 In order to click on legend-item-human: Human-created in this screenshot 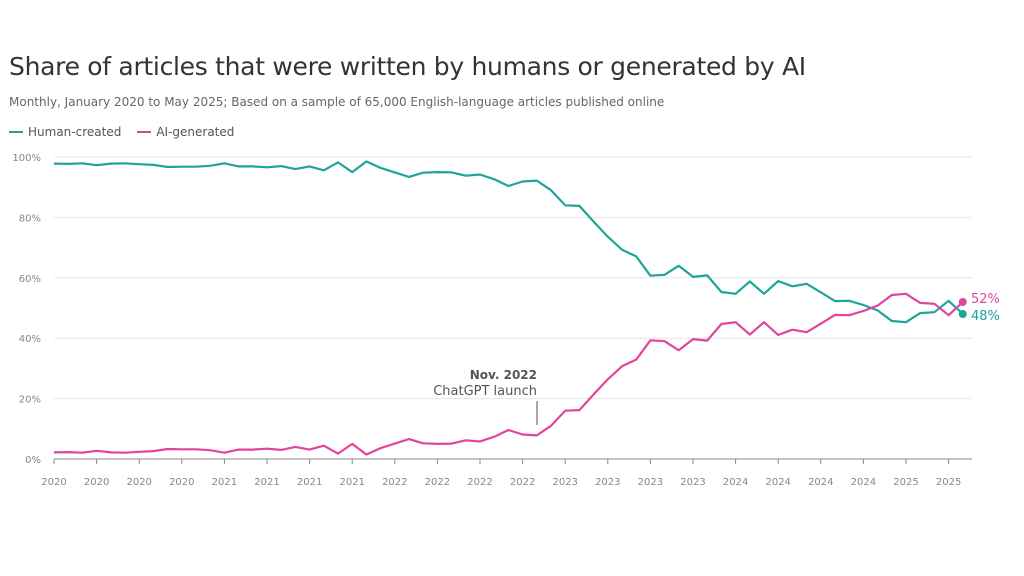, I will do `click(65, 132)`.